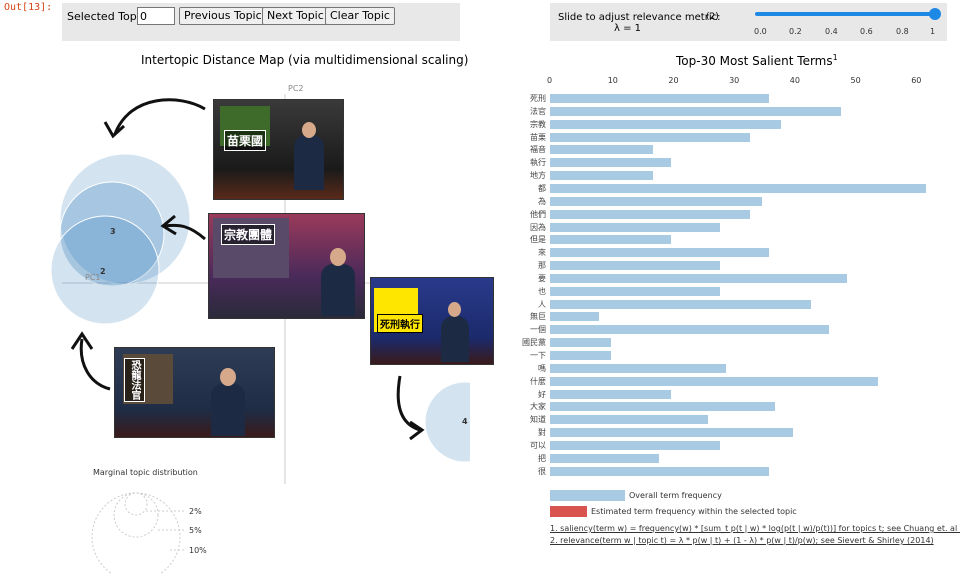 The height and width of the screenshot is (574, 960). I want to click on term-label: 什麼, so click(538, 381).